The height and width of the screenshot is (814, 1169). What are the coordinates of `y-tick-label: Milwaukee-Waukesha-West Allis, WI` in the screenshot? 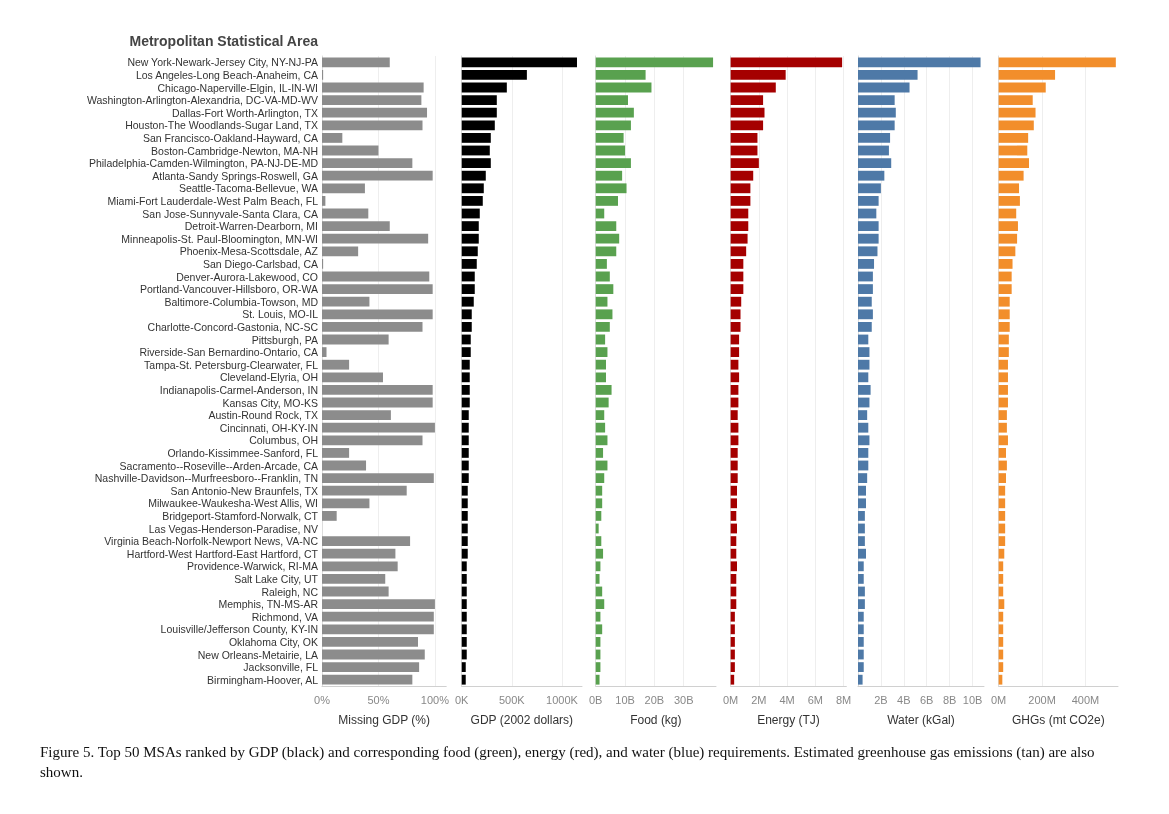 It's located at (233, 503).